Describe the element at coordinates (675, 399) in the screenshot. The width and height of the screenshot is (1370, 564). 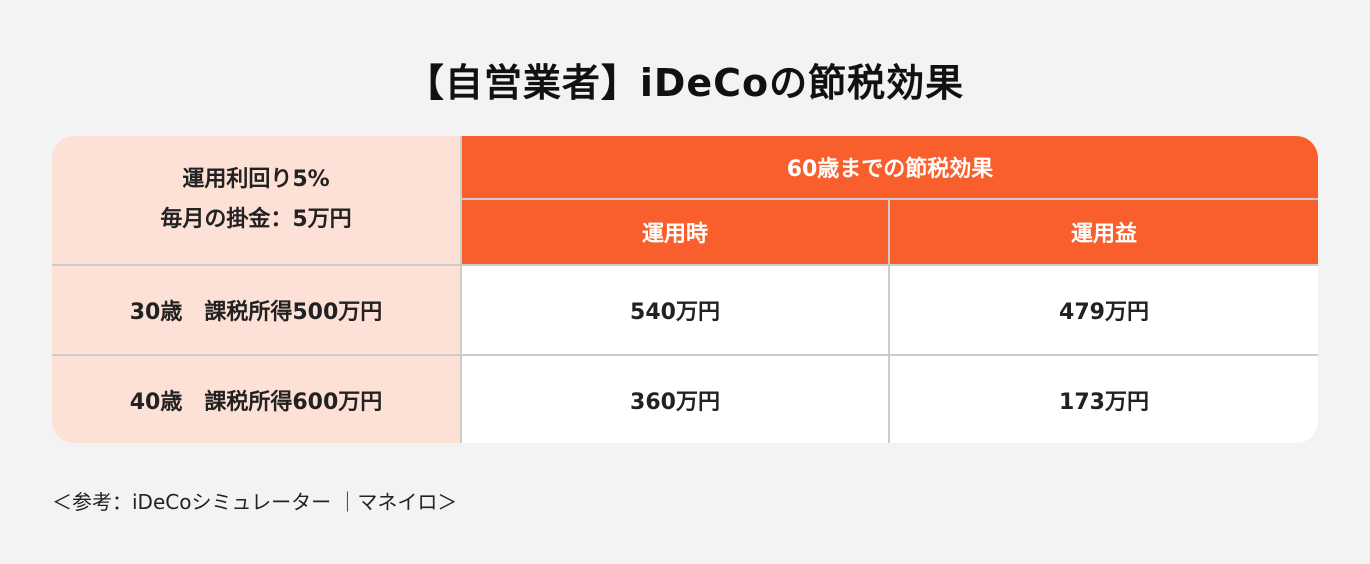
I see `row-value: 360万円` at that location.